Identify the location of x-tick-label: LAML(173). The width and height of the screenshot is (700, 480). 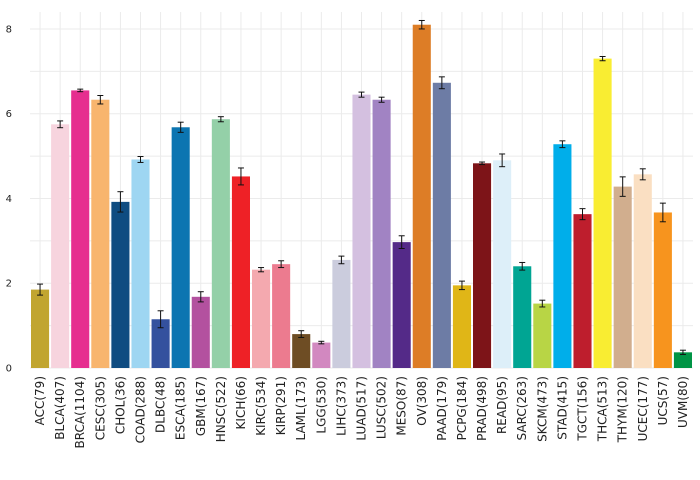
(301, 408).